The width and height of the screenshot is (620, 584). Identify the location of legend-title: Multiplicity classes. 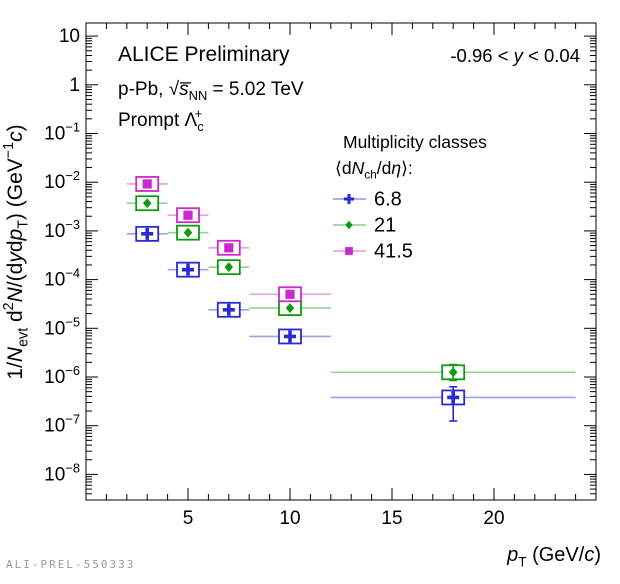
(415, 142).